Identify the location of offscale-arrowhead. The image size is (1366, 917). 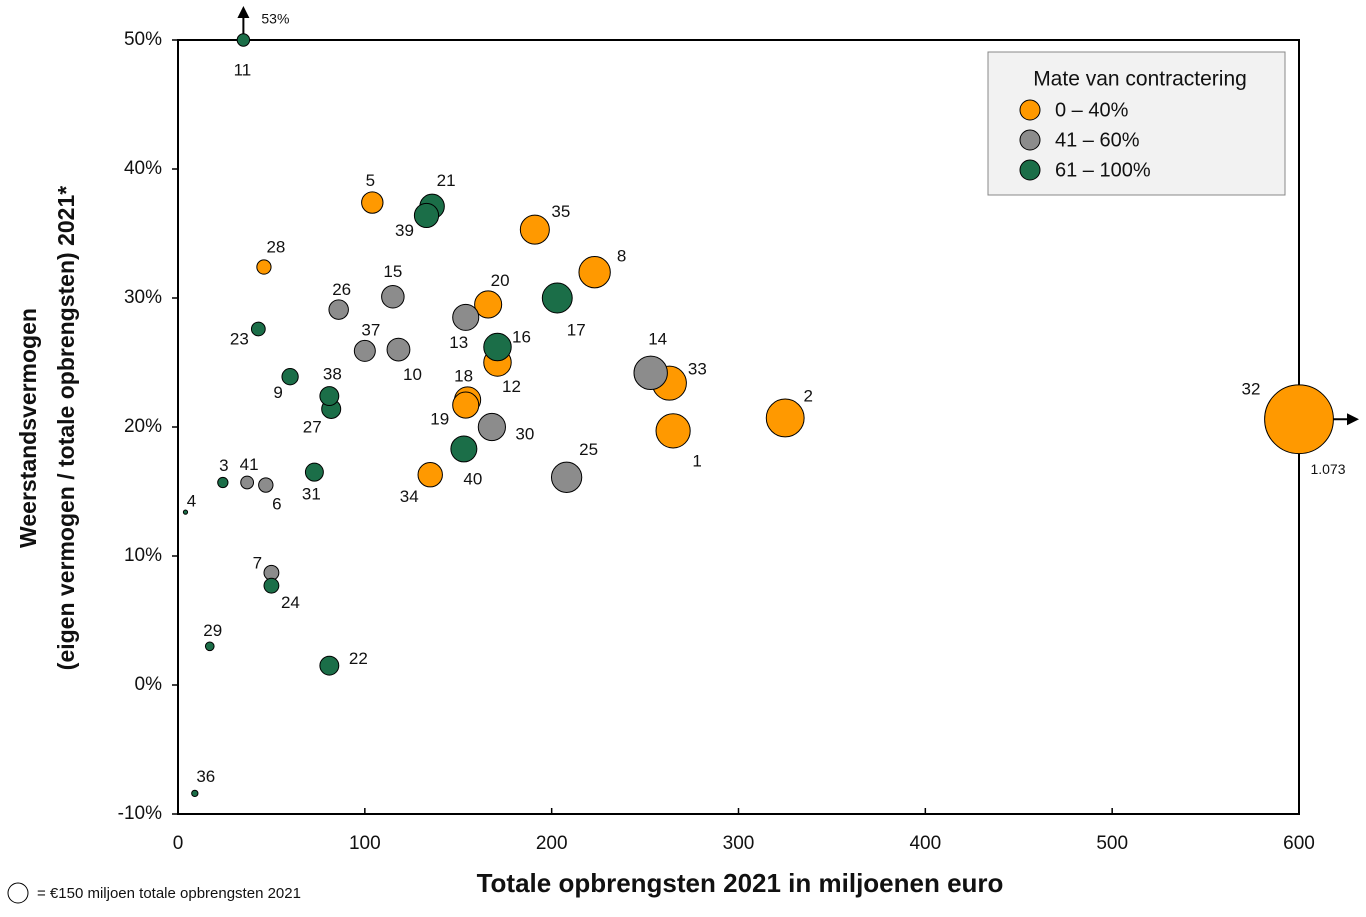
(243, 12).